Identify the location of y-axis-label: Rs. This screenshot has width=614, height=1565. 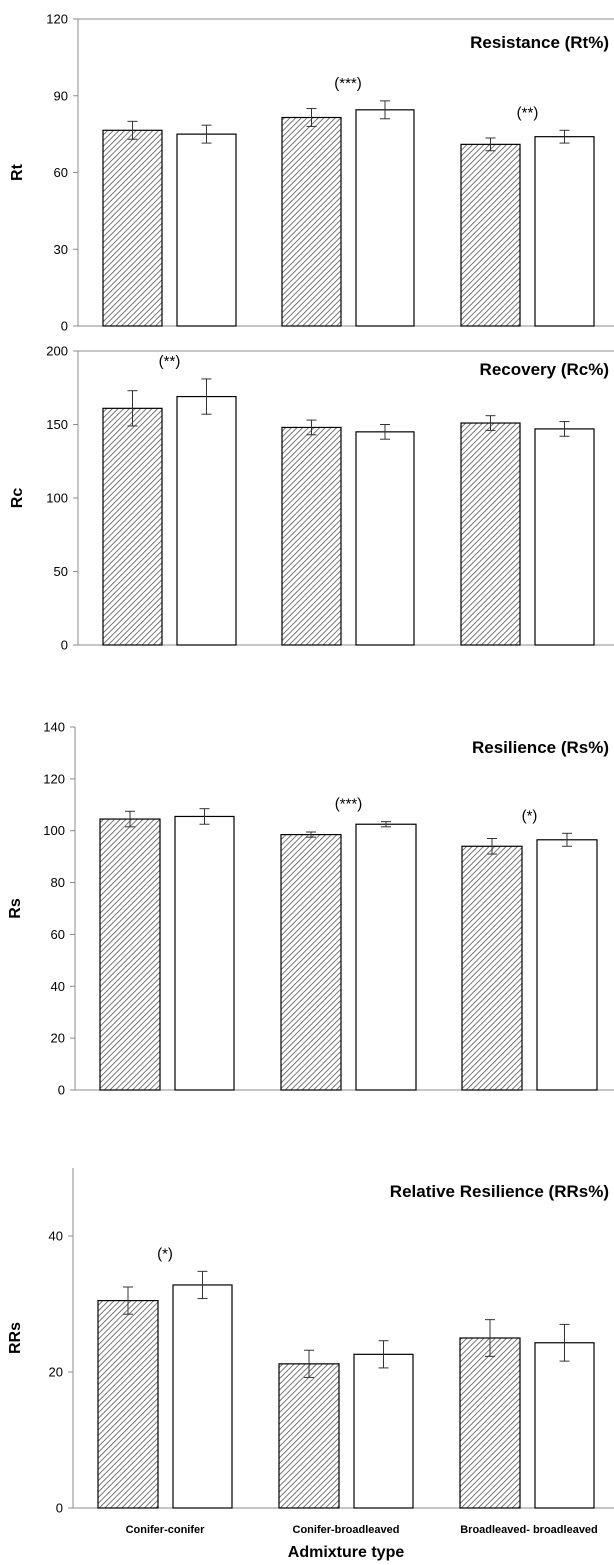
(15, 908).